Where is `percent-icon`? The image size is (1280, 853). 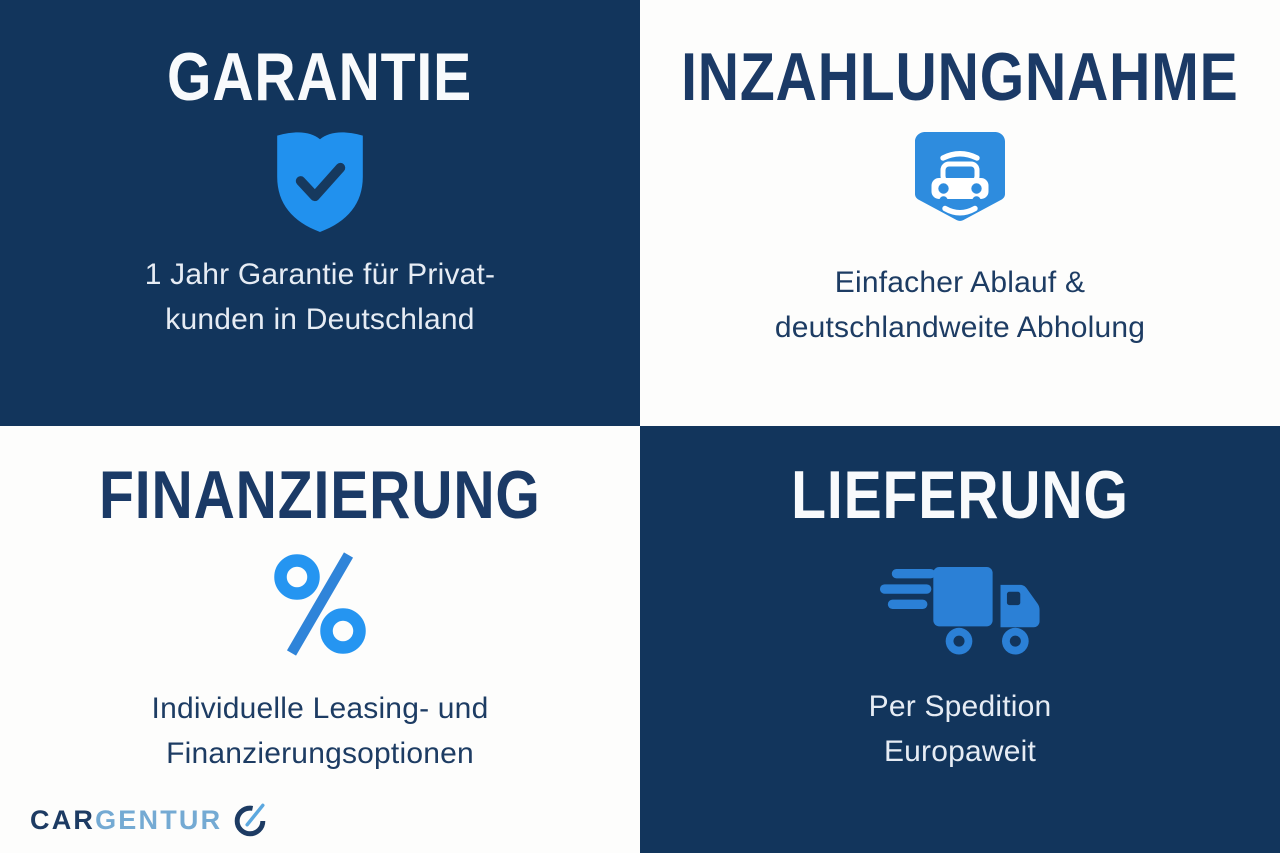
percent-icon is located at coordinates (320, 604).